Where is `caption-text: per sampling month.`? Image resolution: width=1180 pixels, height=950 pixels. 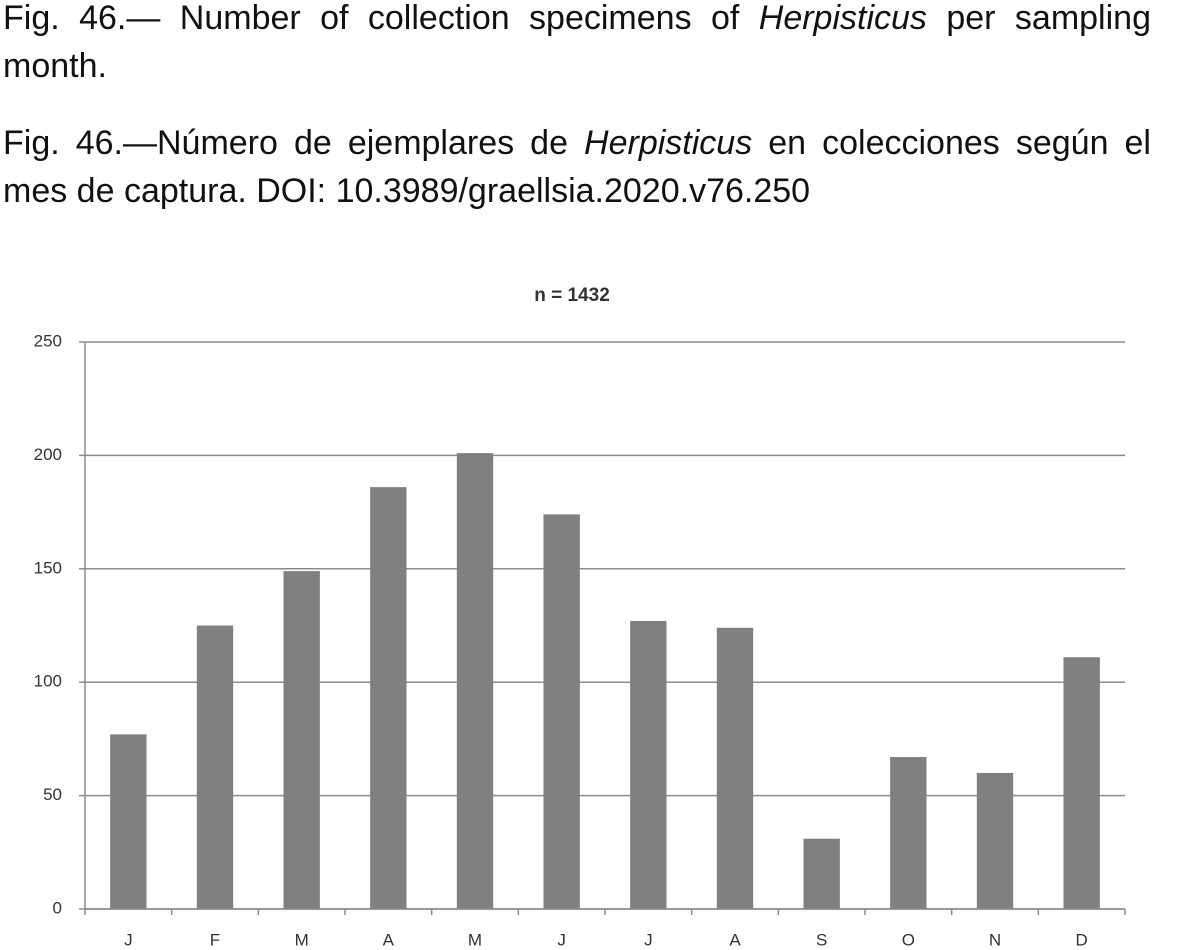
caption-text: per sampling month. is located at coordinates (577, 42).